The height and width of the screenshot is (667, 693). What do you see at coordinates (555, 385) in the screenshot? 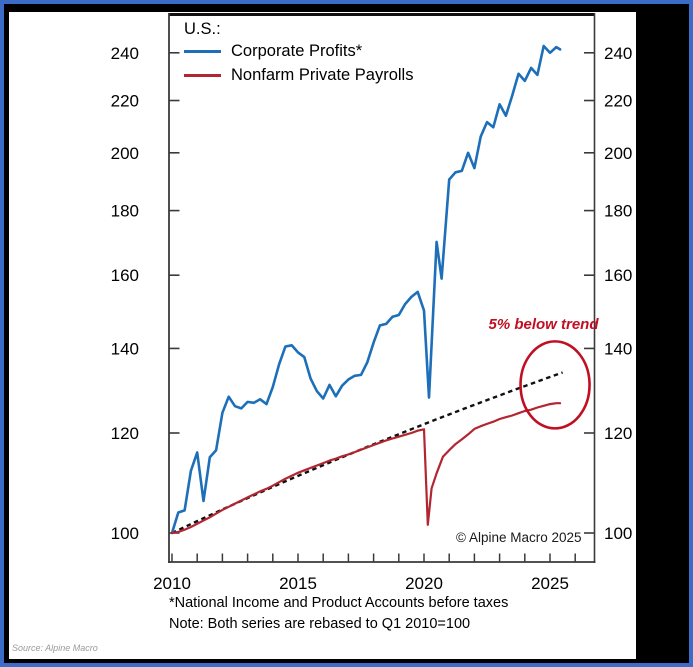
I see `below-trend-circle` at bounding box center [555, 385].